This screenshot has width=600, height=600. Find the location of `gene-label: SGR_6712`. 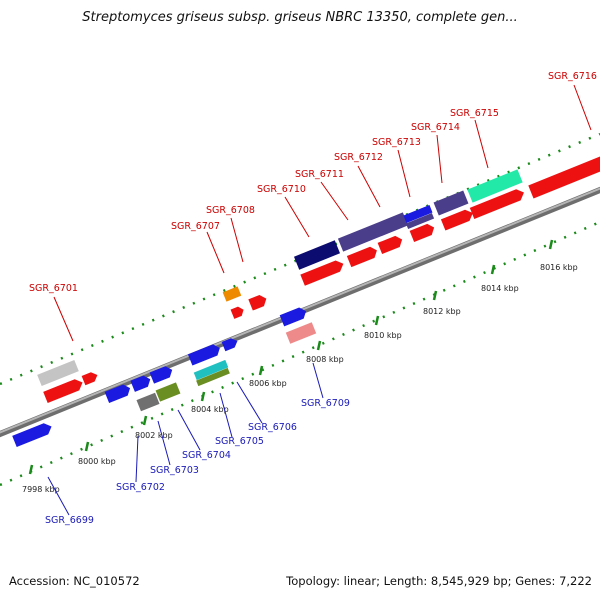

gene-label: SGR_6712 is located at coordinates (358, 157).